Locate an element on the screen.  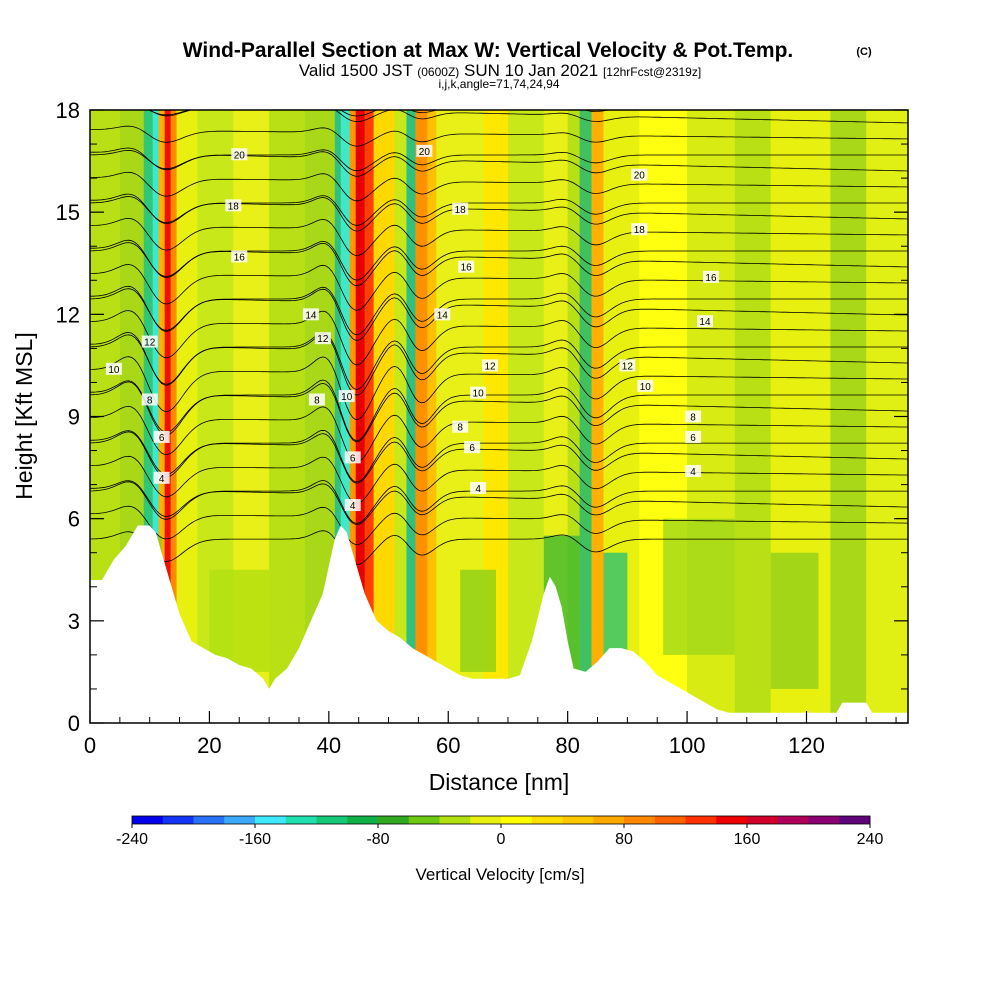
contour-label: 20 is located at coordinates (639, 175).